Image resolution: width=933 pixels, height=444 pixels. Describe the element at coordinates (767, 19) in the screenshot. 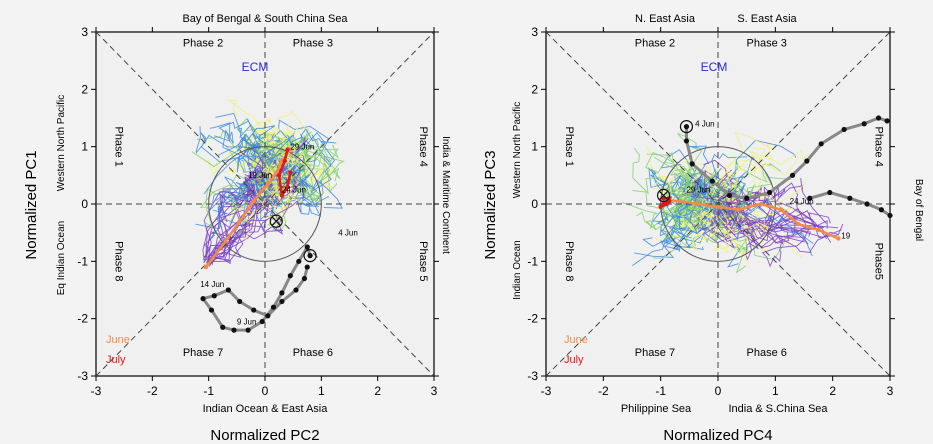

I see `right-top-label-se-asia: S. East Asia` at that location.